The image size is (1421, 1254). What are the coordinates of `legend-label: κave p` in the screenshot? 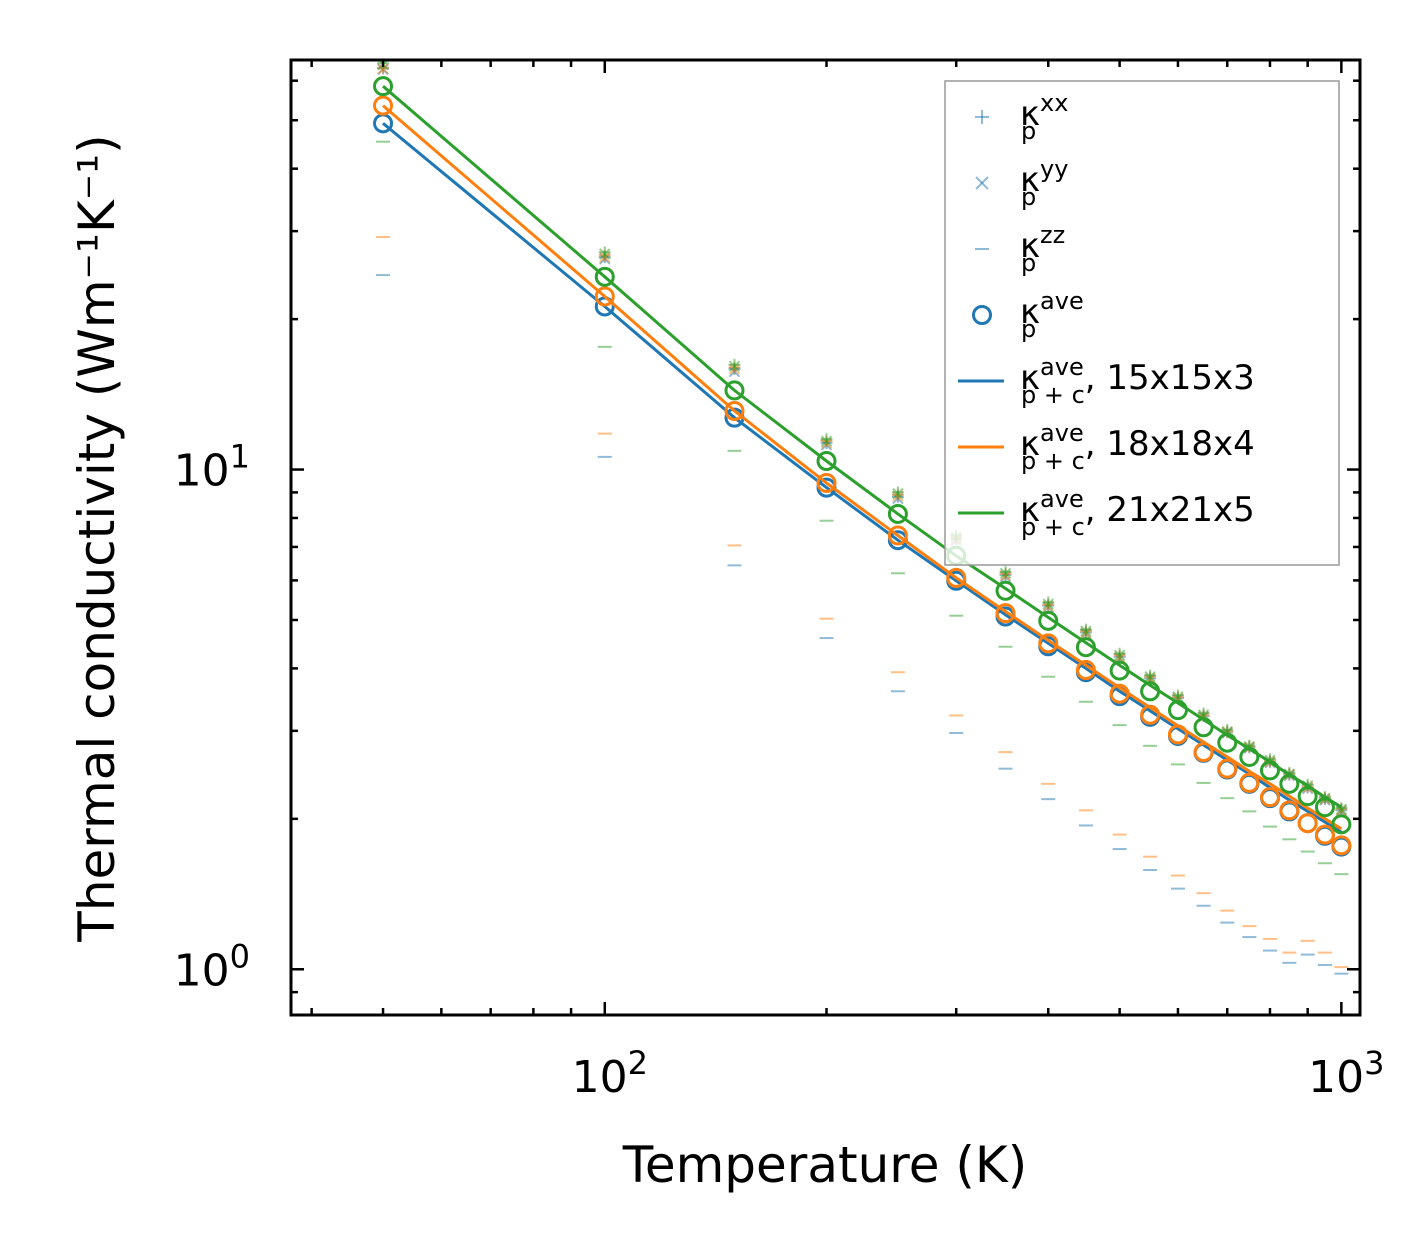 It's located at (1052, 315).